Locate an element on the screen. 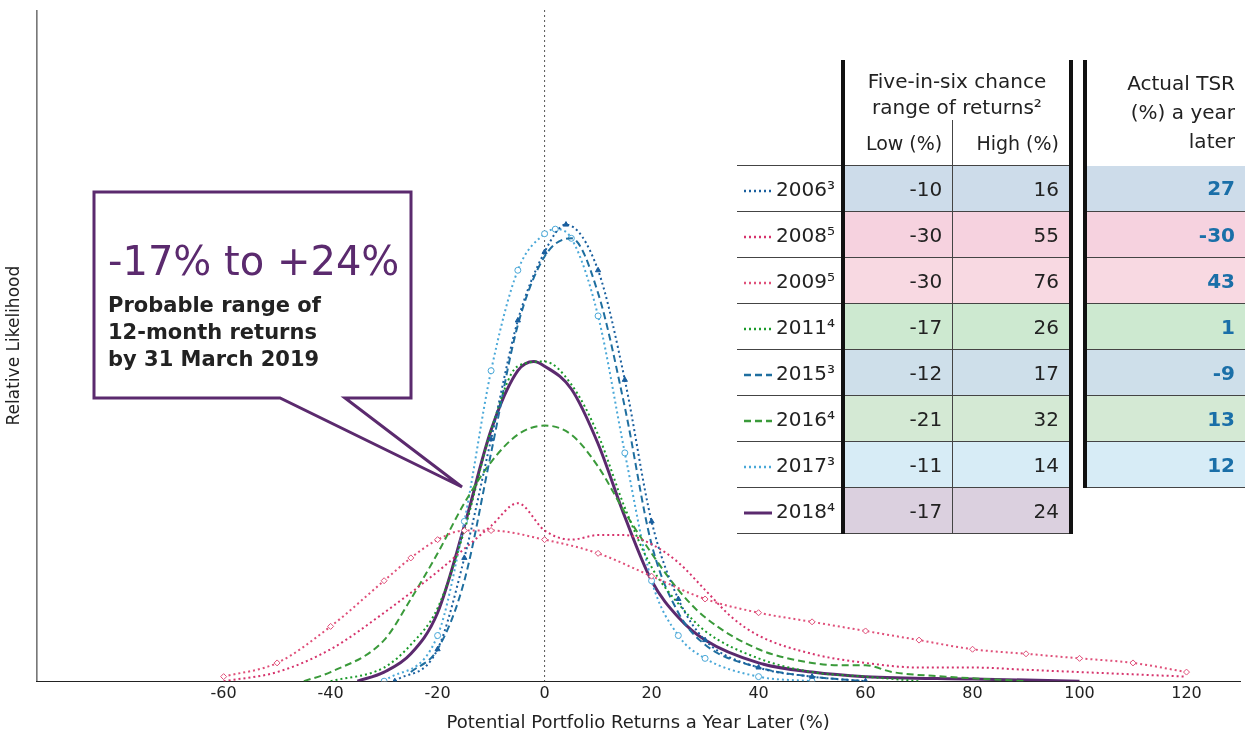 This screenshot has width=1245, height=738. annotation: -12 is located at coordinates (897, 372).